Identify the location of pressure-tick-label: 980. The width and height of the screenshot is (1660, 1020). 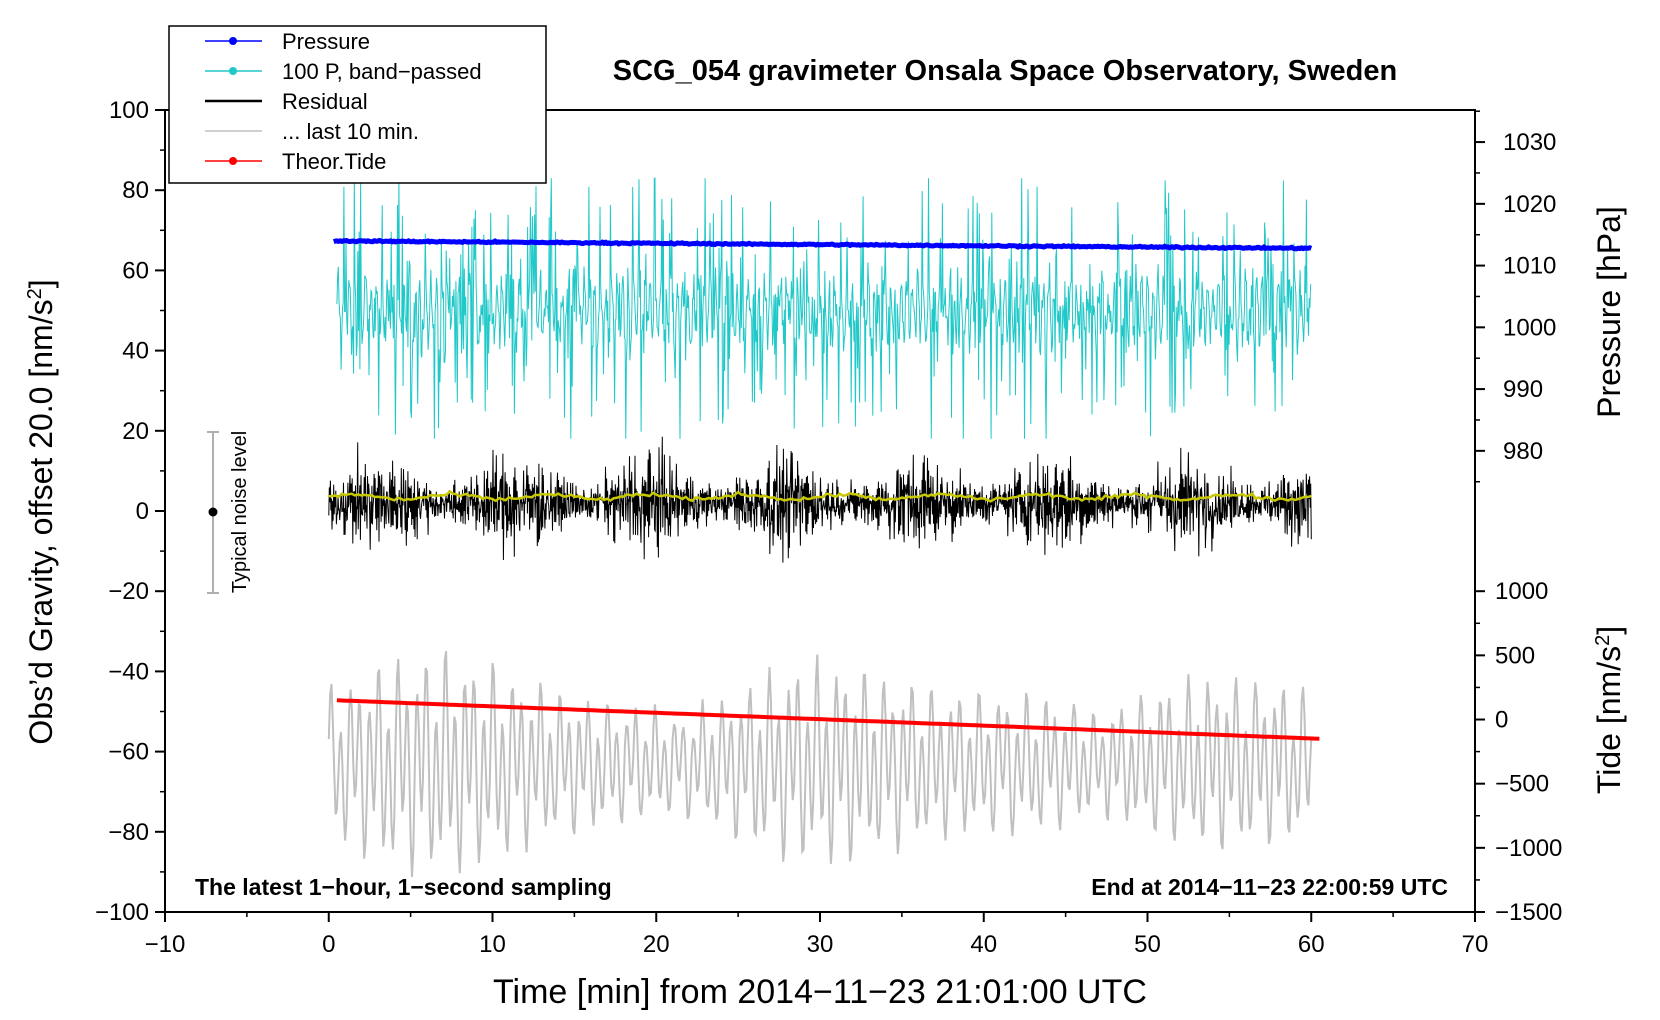
(1523, 451).